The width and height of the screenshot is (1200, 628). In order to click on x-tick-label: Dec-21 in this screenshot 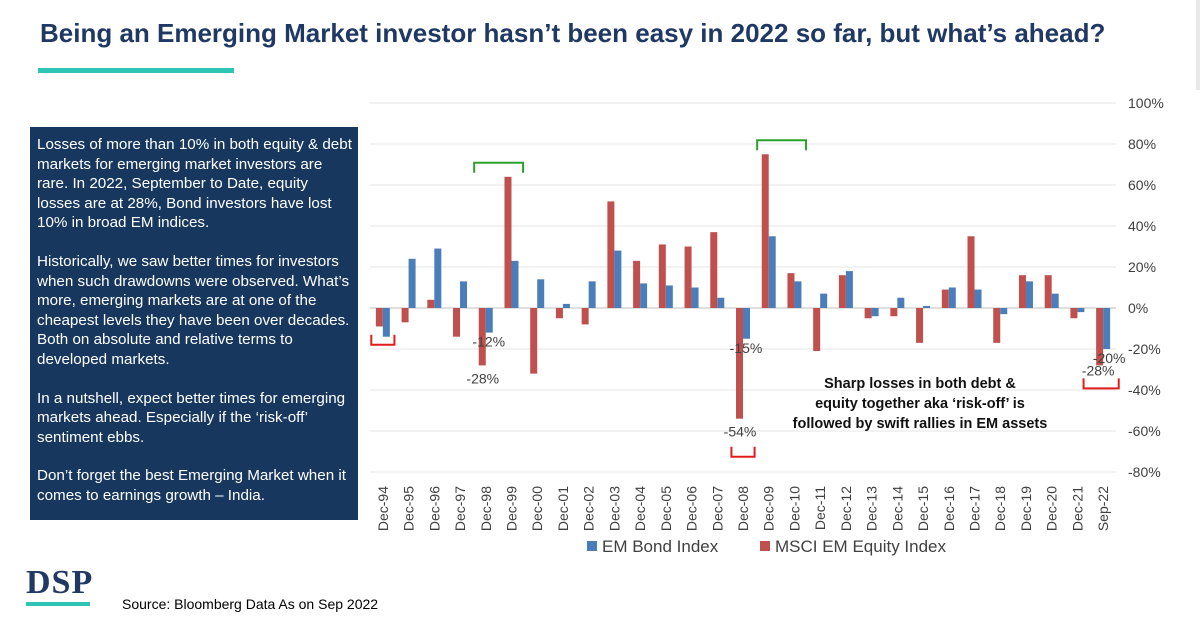, I will do `click(1077, 508)`.